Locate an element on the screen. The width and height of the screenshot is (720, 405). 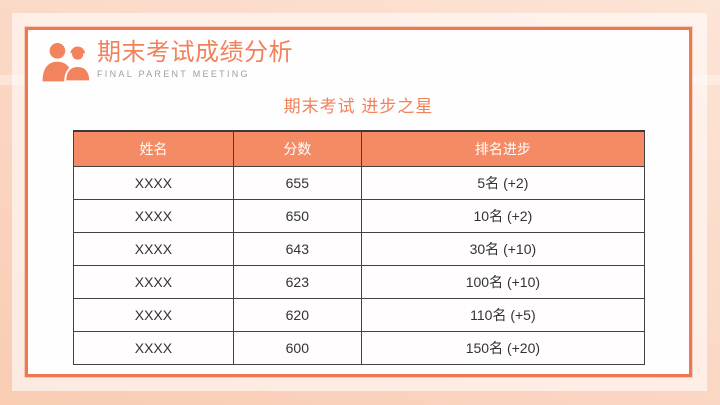
cell-score: 620 is located at coordinates (297, 314).